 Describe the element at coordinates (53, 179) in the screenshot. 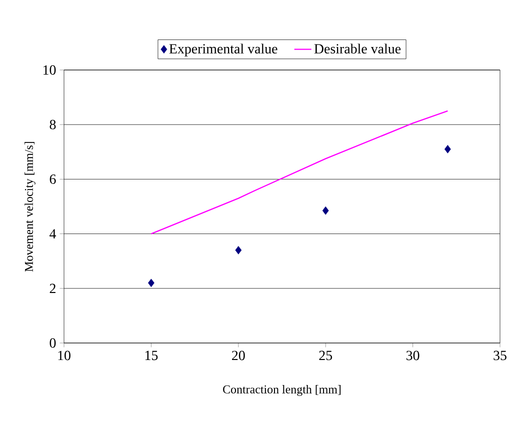

I see `y-tick-label: 6` at that location.